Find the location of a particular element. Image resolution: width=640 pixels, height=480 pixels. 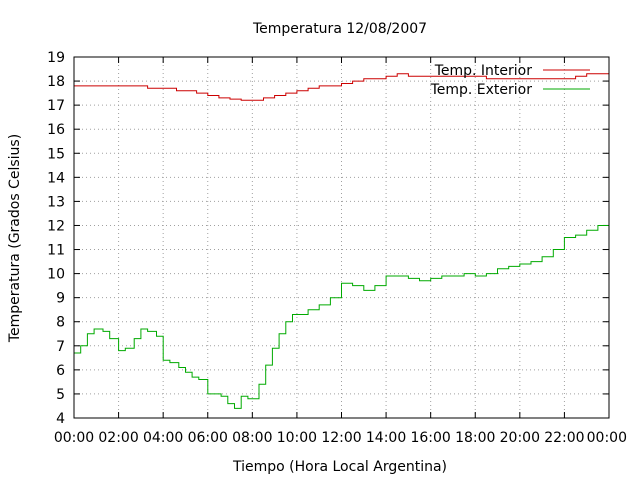

y-tick-label: 17 is located at coordinates (56, 106).